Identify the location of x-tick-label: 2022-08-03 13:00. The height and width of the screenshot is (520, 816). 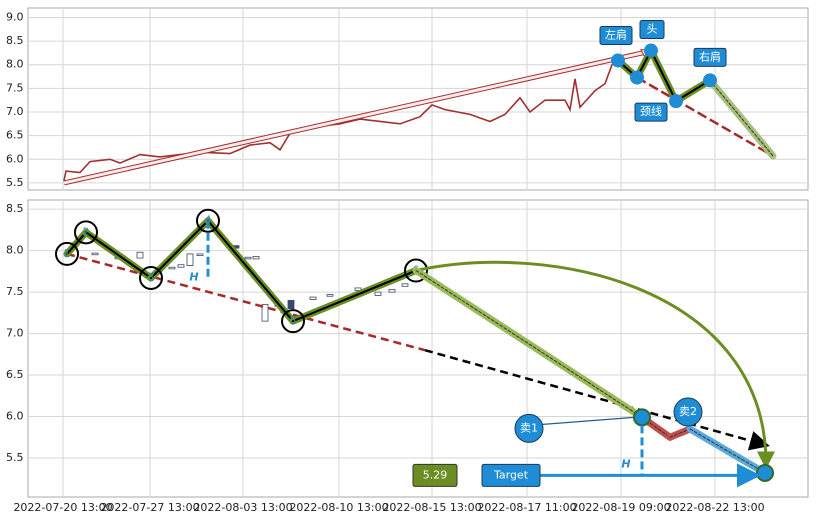
(242, 507).